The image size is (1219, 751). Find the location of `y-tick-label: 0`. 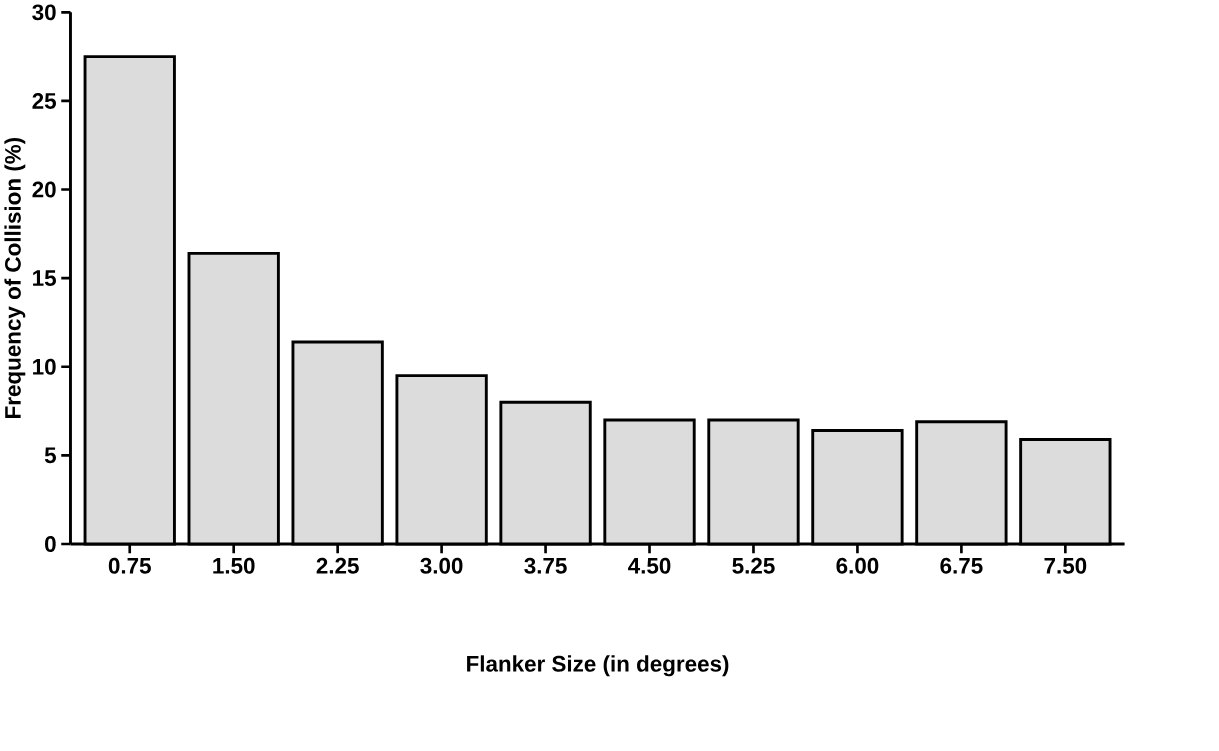

y-tick-label: 0 is located at coordinates (50, 543).